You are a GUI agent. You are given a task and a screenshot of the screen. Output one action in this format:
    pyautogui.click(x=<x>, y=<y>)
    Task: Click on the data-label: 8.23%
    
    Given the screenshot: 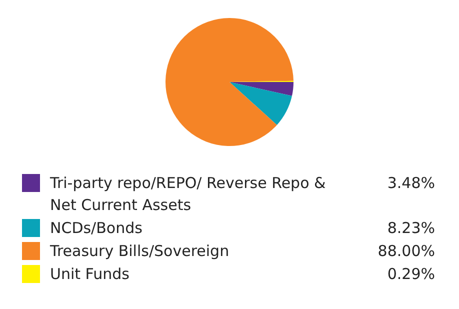 What is the action you would take?
    pyautogui.click(x=411, y=228)
    